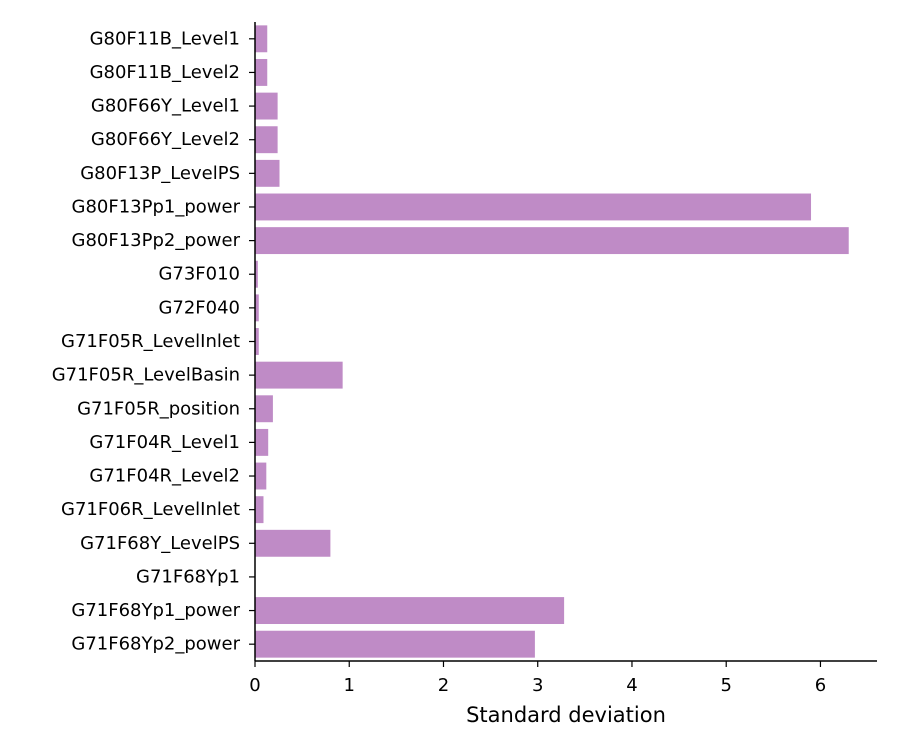 The height and width of the screenshot is (750, 900). What do you see at coordinates (164, 476) in the screenshot?
I see `y-tick-label: G71F04R_Level2` at bounding box center [164, 476].